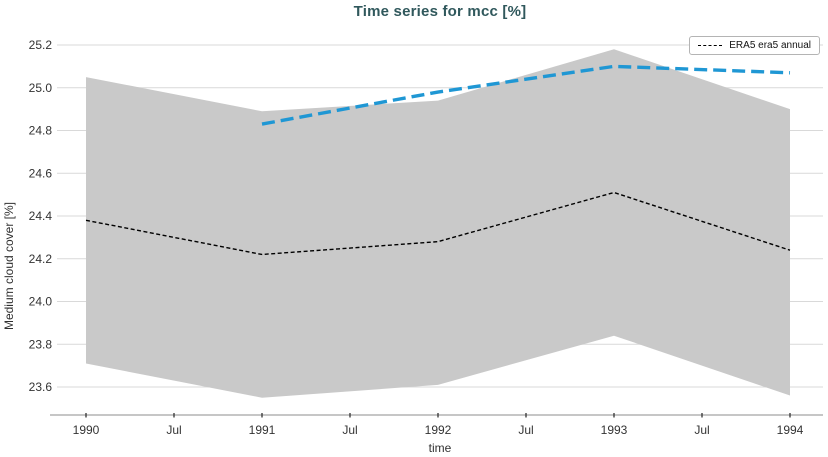  What do you see at coordinates (41, 387) in the screenshot?
I see `y-tick-label: 23.6` at bounding box center [41, 387].